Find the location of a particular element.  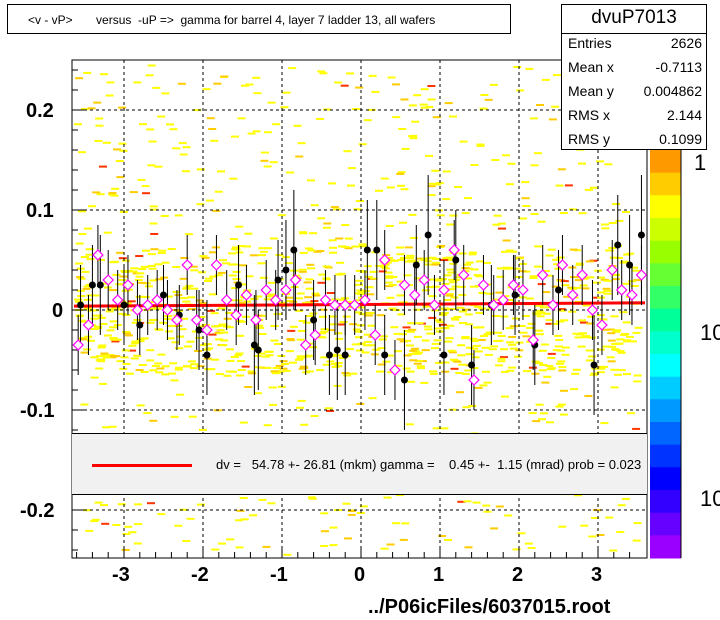

color-scale-bin is located at coordinates (665, 366).